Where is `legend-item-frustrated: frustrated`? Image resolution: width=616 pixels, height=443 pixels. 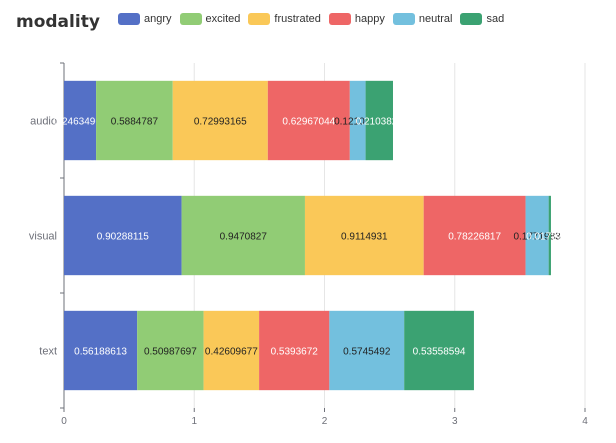
legend-item-frustrated: frustrated is located at coordinates (284, 19).